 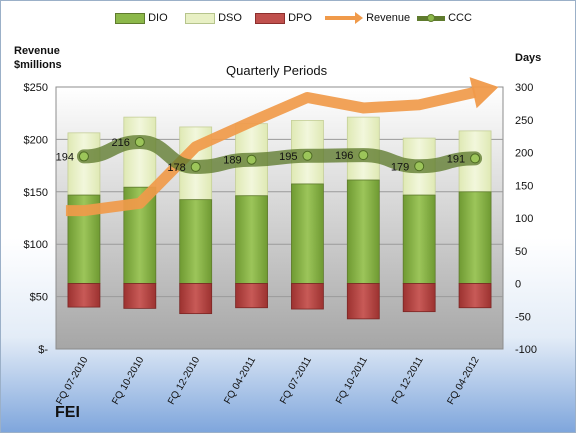 I want to click on right-tick-label: -50, so click(x=523, y=317).